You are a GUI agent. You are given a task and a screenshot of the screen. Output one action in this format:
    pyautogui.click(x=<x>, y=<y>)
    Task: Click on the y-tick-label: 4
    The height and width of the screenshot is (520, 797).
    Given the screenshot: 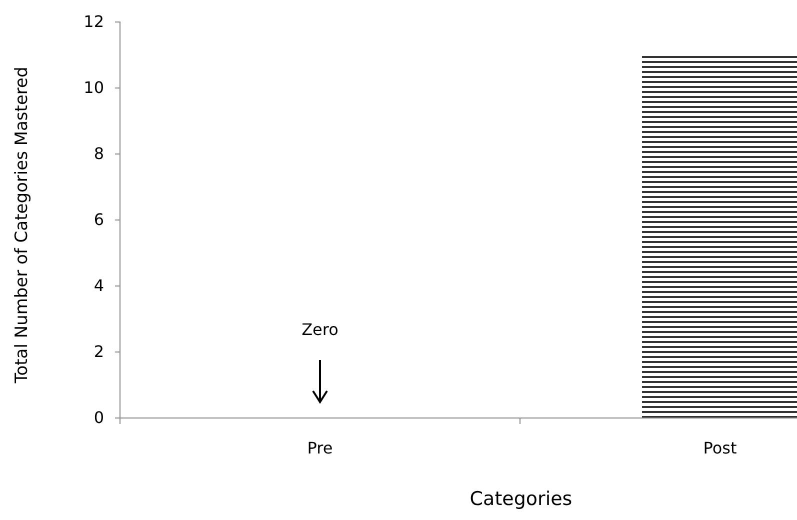 What is the action you would take?
    pyautogui.click(x=99, y=286)
    